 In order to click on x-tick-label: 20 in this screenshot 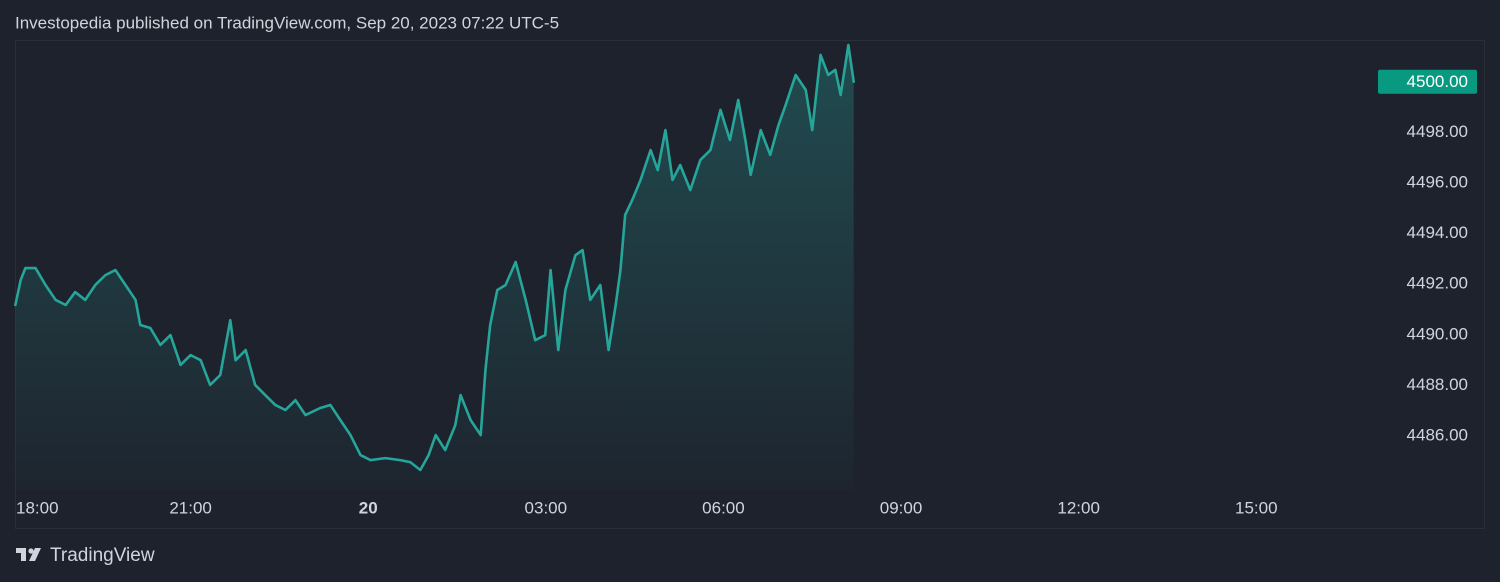, I will do `click(368, 507)`.